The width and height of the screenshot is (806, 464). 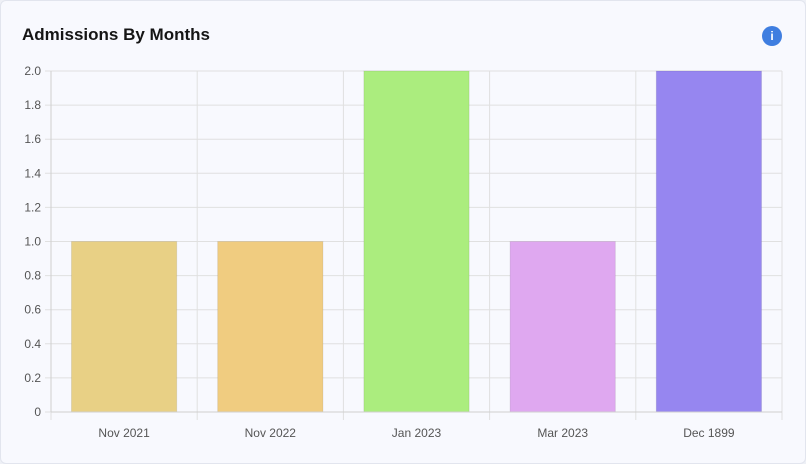 I want to click on y-tick-label: 0.2, so click(x=32, y=378).